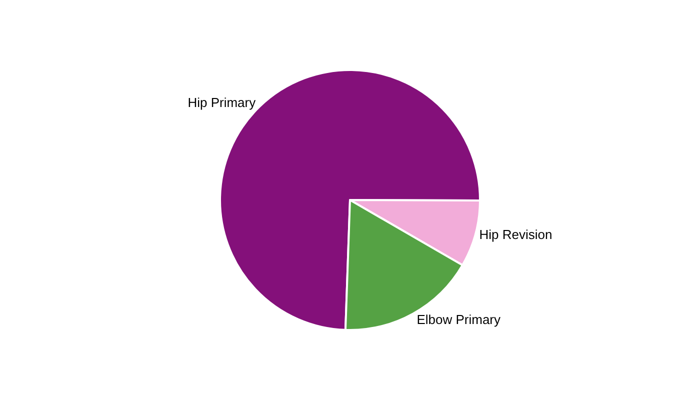 This screenshot has height=400, width=700. What do you see at coordinates (515, 234) in the screenshot?
I see `slice-label: Hip Revision` at bounding box center [515, 234].